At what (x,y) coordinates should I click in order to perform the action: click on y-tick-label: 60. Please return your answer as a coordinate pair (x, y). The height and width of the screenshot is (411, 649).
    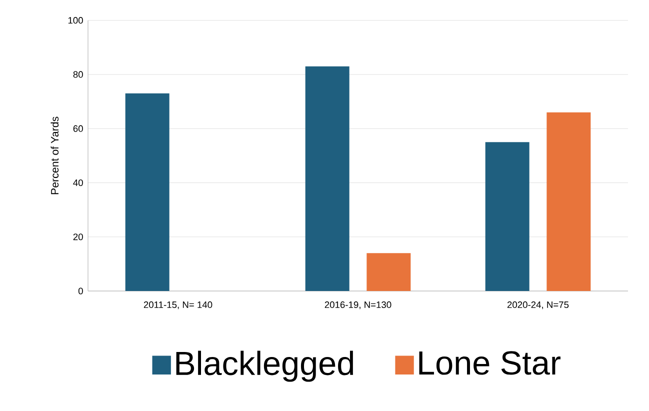
    Looking at the image, I should click on (78, 128).